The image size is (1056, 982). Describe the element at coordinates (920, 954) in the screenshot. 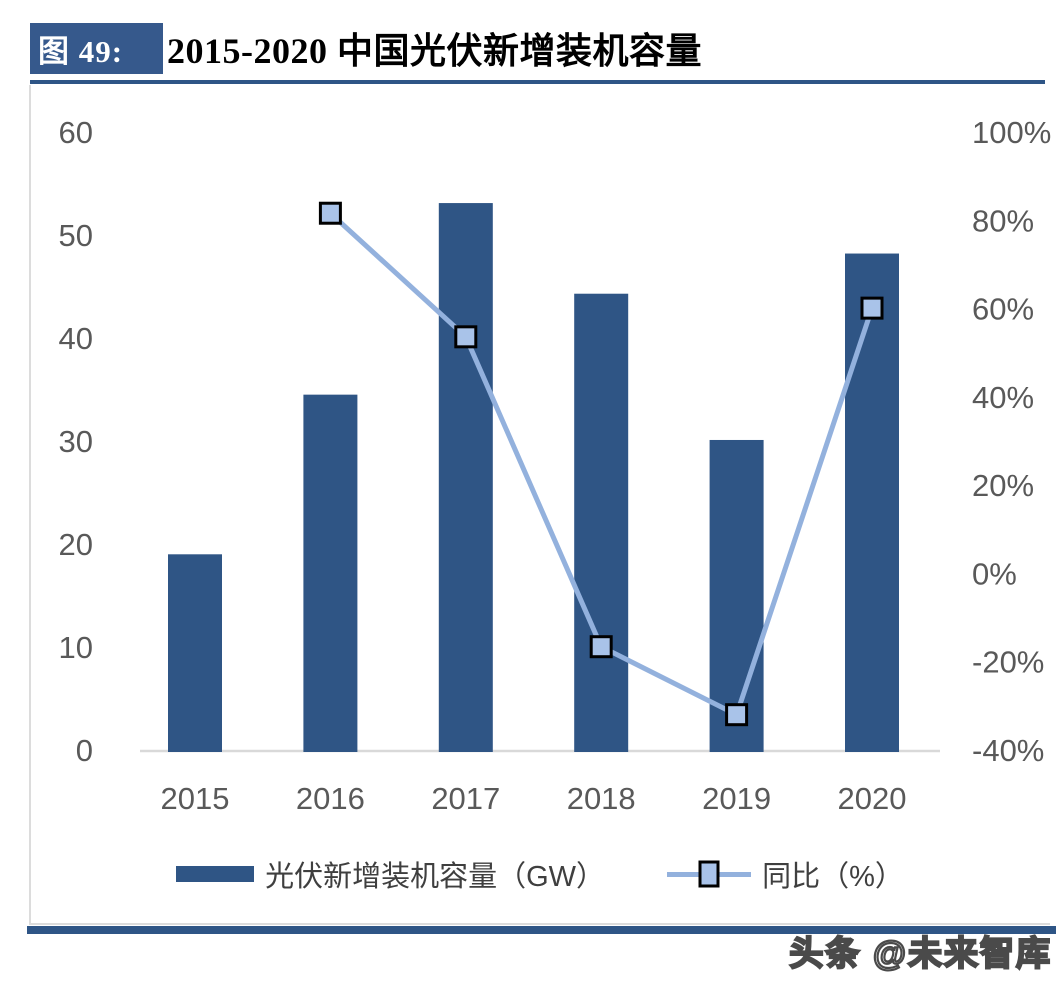

I see `watermark: 头条 @未来智库` at that location.